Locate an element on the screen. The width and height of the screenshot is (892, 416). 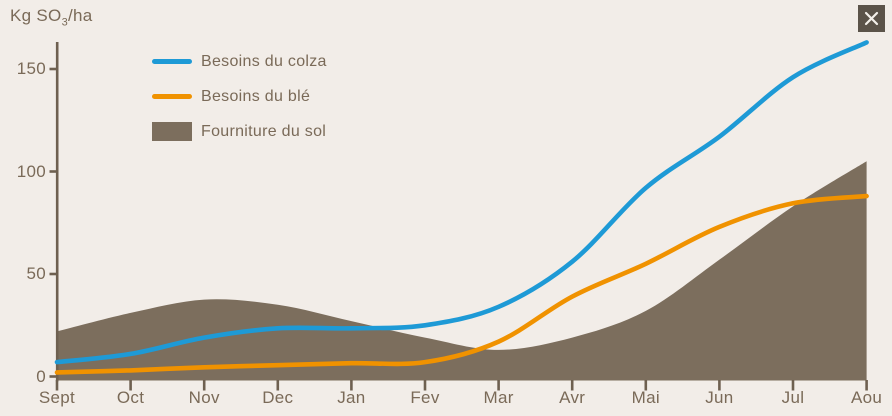
y-axis-label: 150 is located at coordinates (31, 68).